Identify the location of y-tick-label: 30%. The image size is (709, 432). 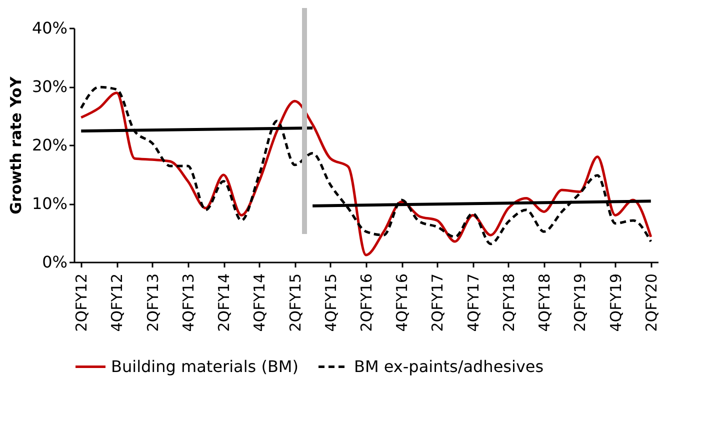
(50, 86).